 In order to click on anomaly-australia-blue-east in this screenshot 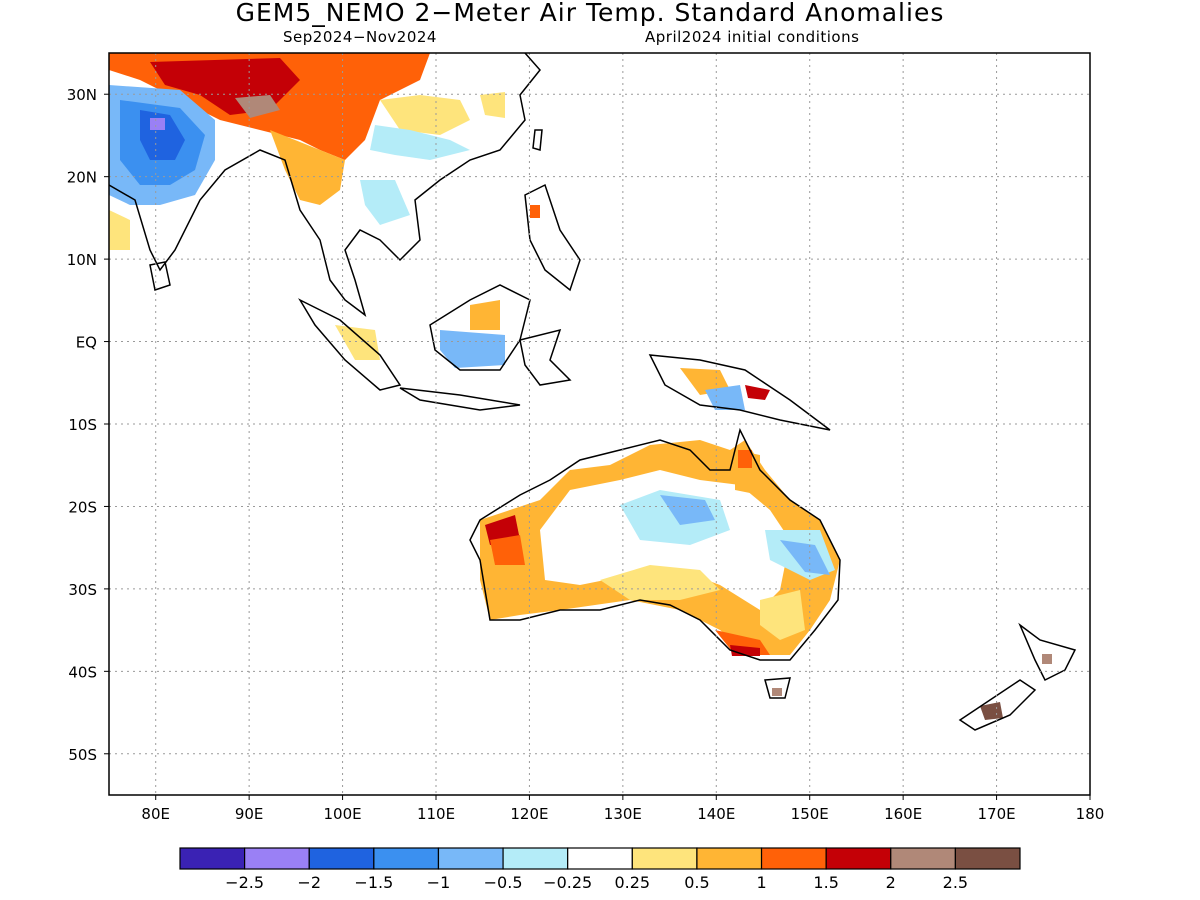, I will do `click(805, 557)`.